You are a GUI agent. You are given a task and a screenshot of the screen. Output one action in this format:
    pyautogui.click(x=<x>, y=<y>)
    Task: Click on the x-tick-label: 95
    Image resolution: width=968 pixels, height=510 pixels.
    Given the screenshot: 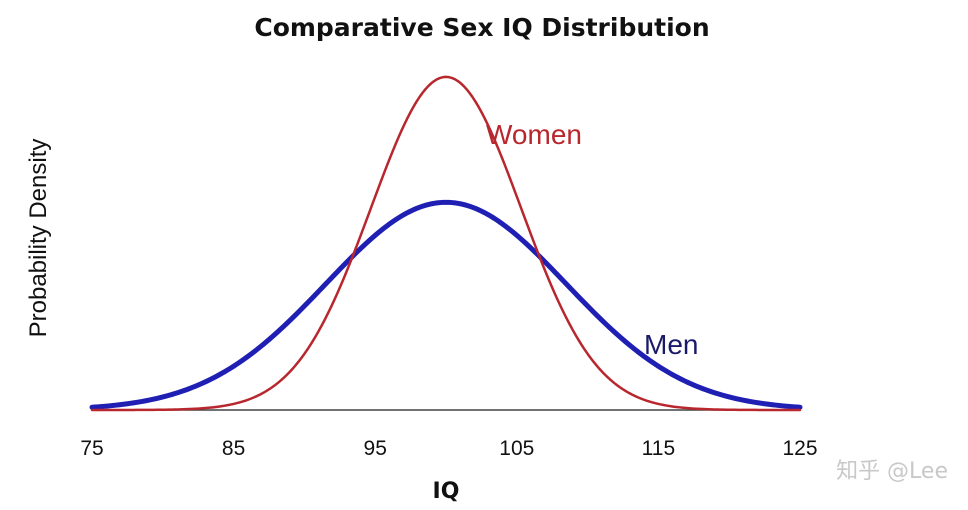 What is the action you would take?
    pyautogui.click(x=375, y=448)
    